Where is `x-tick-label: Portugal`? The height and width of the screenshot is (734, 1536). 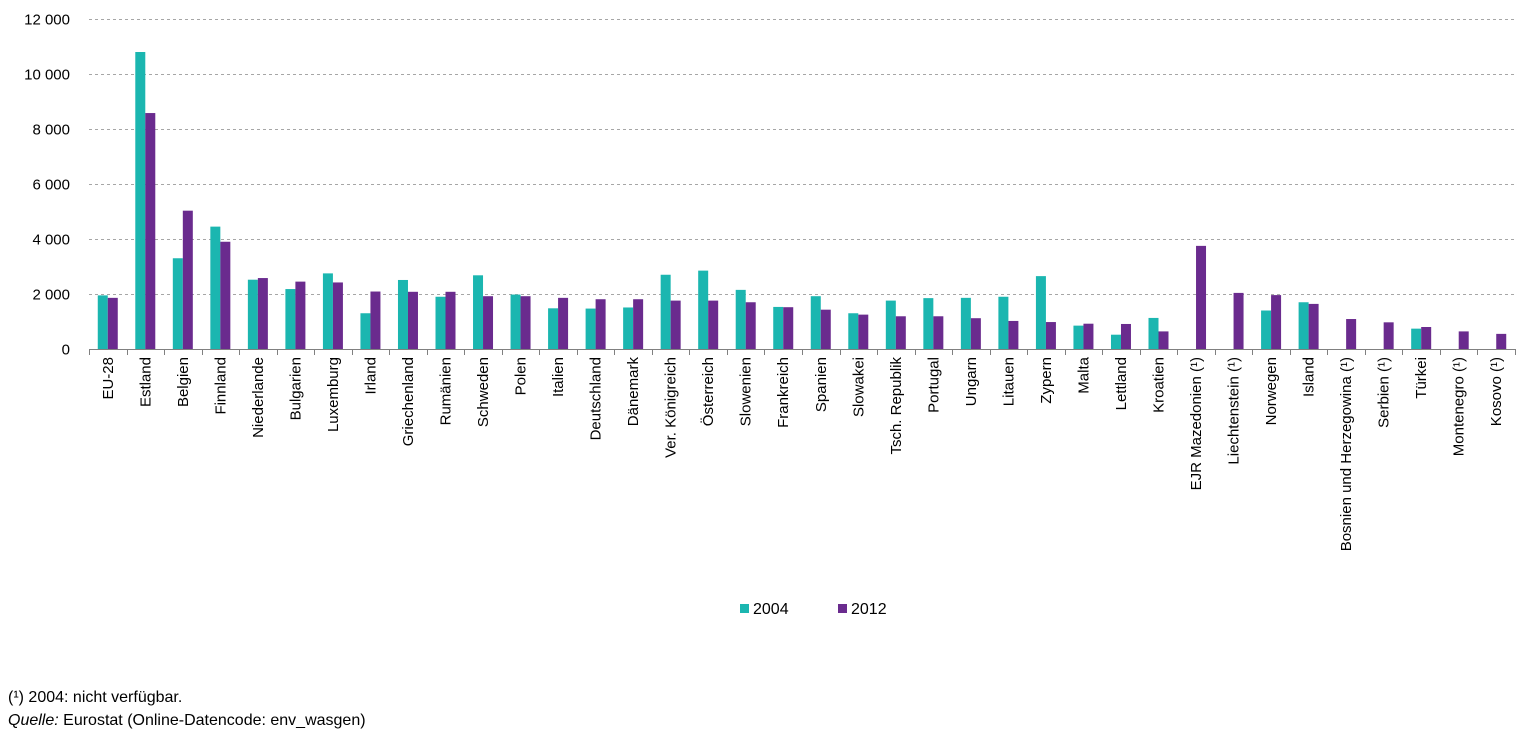 x-tick-label: Portugal is located at coordinates (933, 385).